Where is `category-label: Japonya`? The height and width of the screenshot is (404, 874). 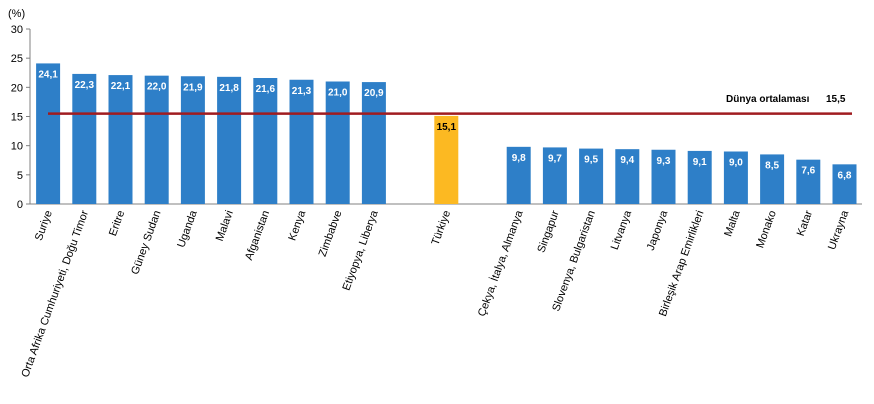 category-label: Japonya is located at coordinates (658, 230).